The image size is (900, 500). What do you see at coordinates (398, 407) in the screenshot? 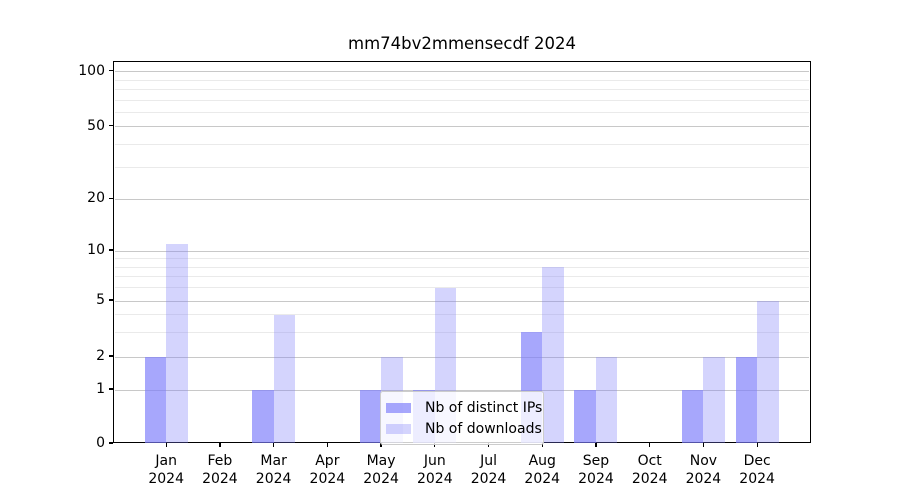
I see `legend-swatch-distinct-ips-icon` at bounding box center [398, 407].